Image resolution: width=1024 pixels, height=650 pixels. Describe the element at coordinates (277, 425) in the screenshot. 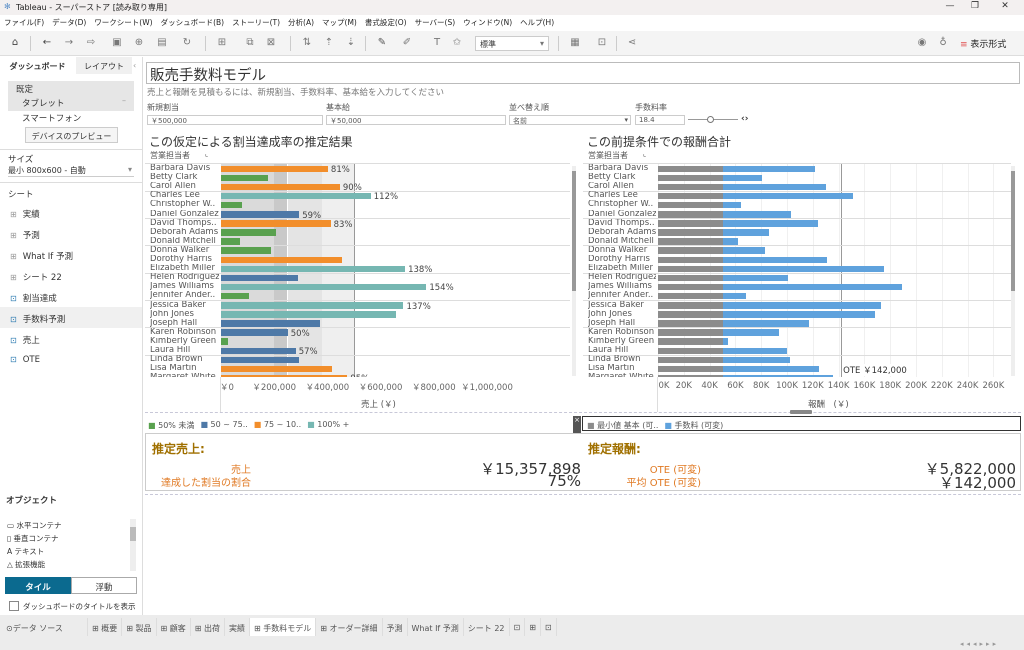

I see `legend-item: ■ 75 ~ 10..` at that location.